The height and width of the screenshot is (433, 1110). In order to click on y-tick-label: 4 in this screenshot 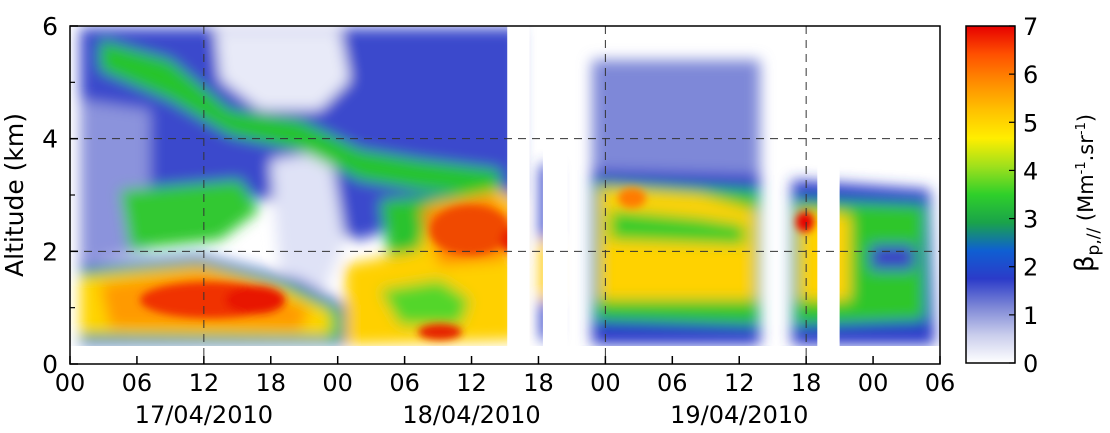, I will do `click(50, 139)`.